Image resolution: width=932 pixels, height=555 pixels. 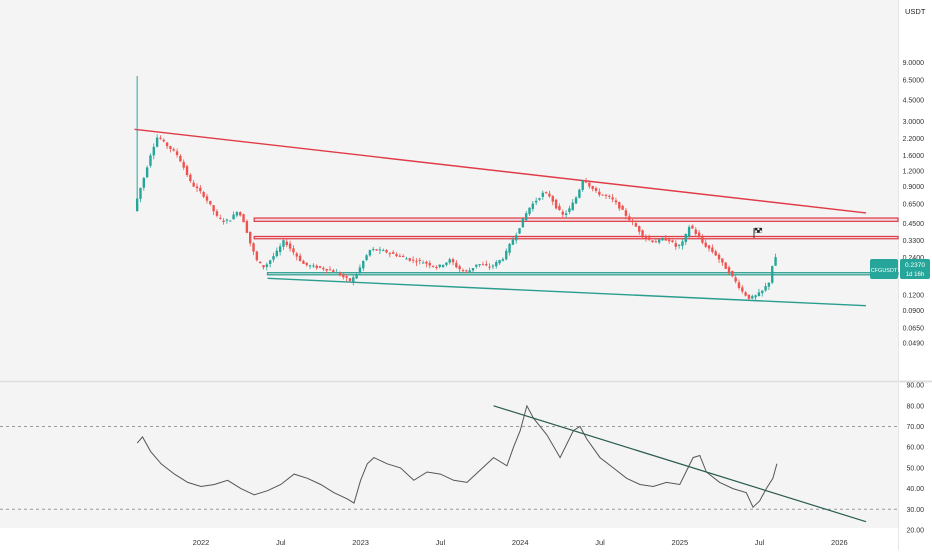 I want to click on resistance-zone-lower, so click(x=576, y=237).